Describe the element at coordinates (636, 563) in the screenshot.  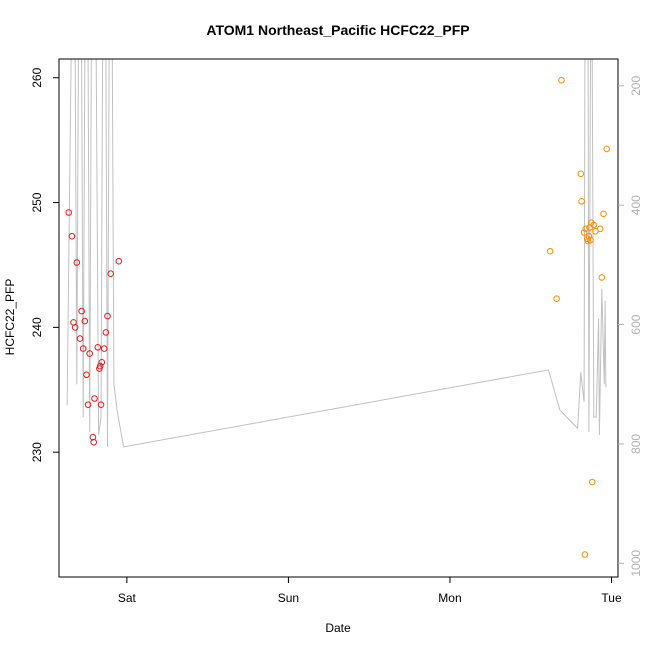
I see `right-y-tick-label: 1000` at that location.